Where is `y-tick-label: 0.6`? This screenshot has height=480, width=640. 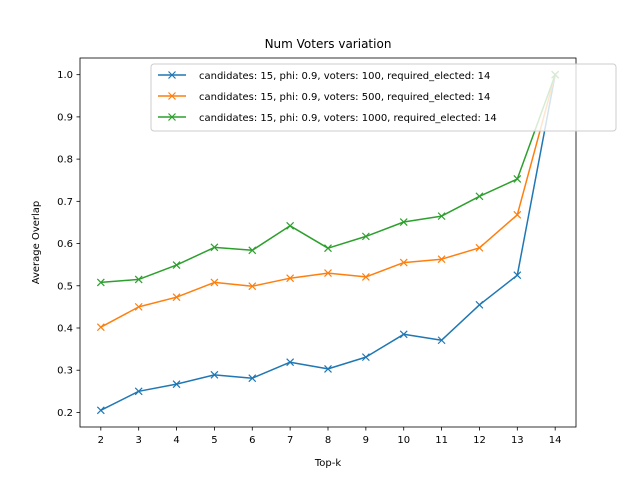 y-tick-label: 0.6 is located at coordinates (65, 244).